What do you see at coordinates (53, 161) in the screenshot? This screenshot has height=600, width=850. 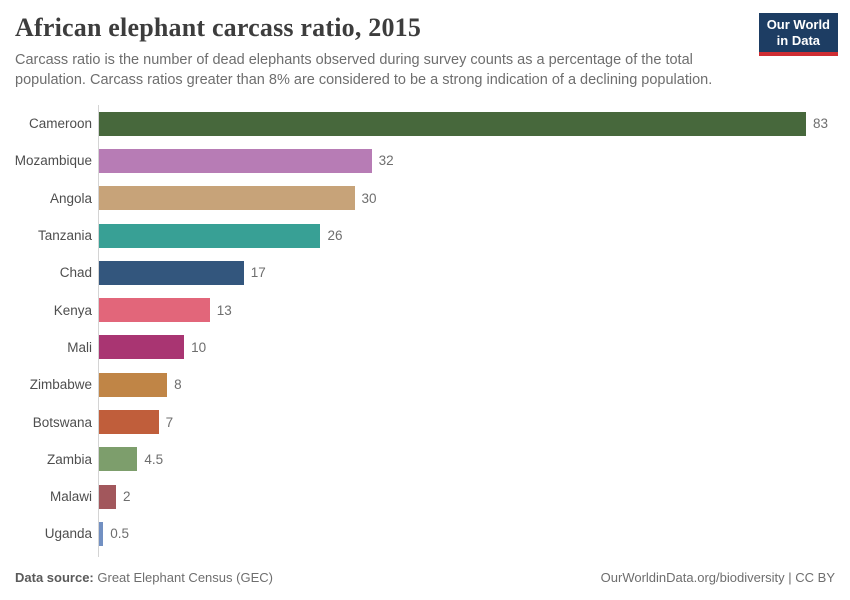 I see `category-label: Mozambique` at bounding box center [53, 161].